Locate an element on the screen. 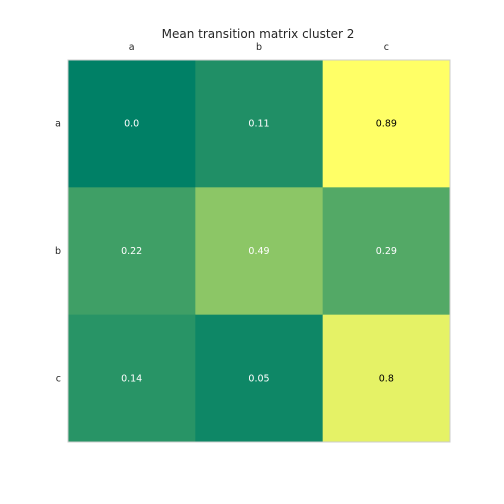 The width and height of the screenshot is (504, 504). heatmap-cell-a-b is located at coordinates (259, 124).